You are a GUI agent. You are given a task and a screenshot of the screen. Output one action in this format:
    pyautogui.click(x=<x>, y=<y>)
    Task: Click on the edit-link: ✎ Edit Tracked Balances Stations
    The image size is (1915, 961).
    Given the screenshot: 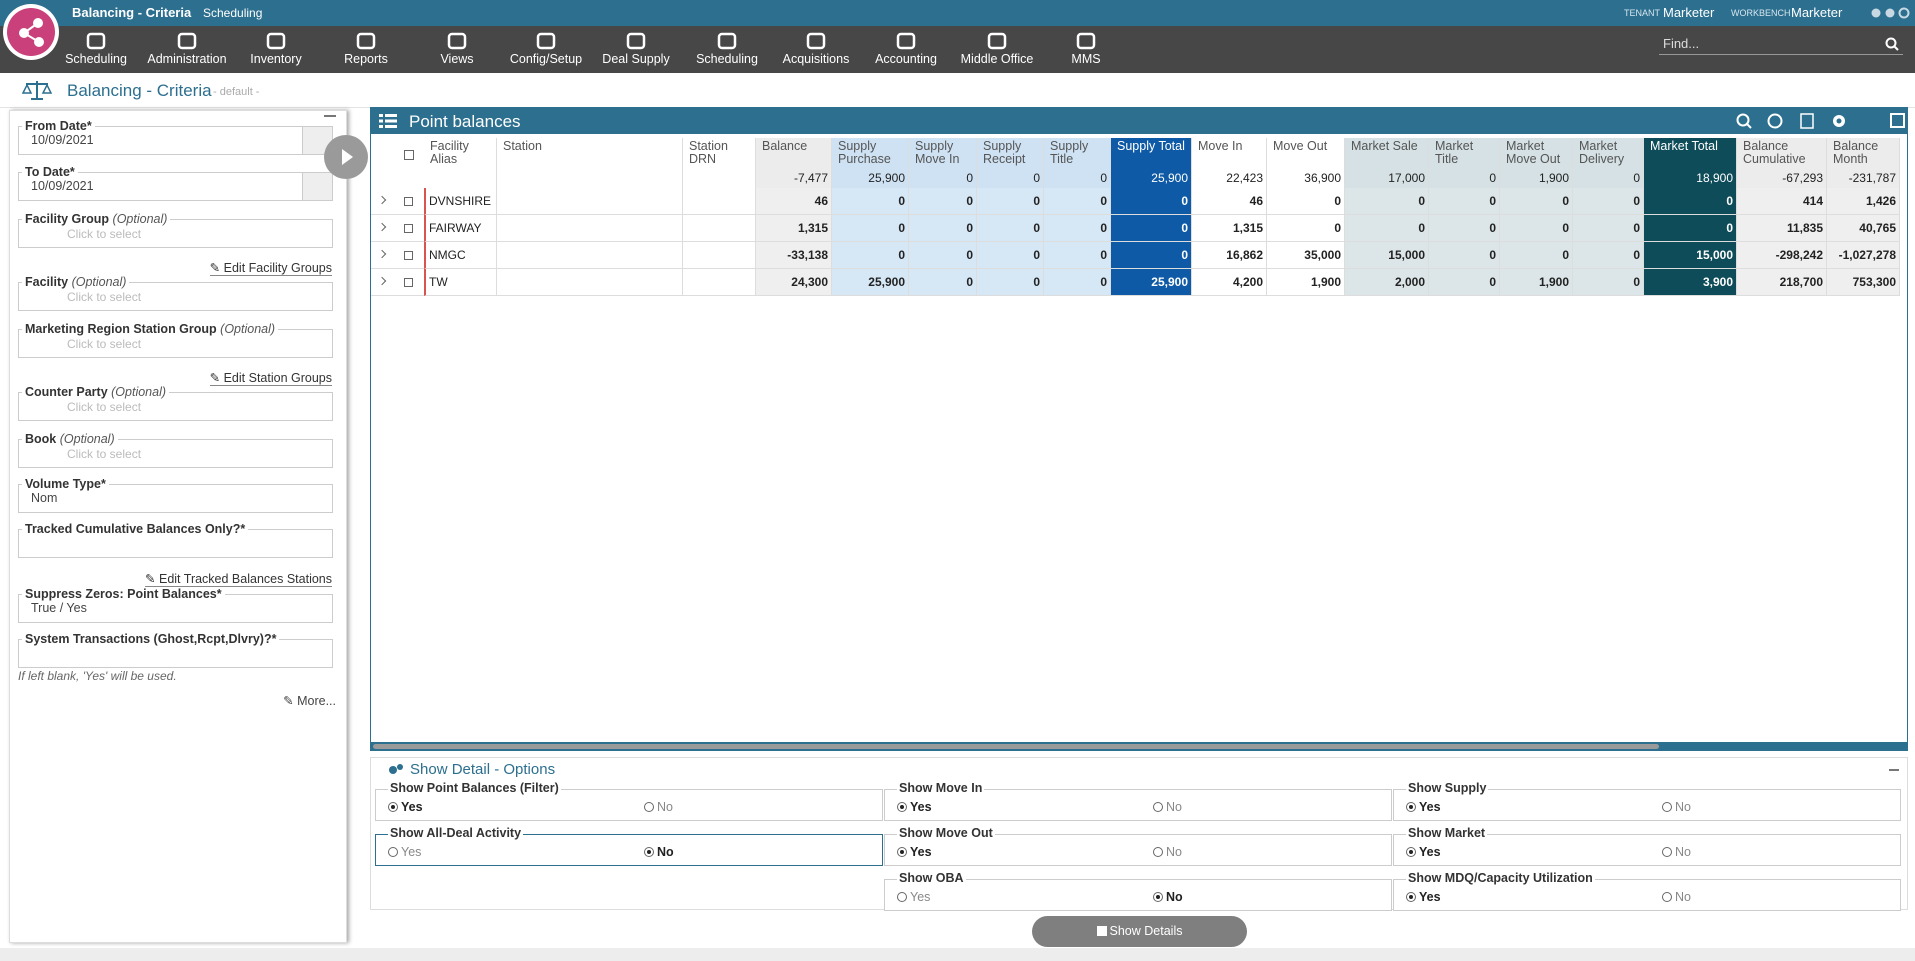 What is the action you would take?
    pyautogui.click(x=238, y=579)
    